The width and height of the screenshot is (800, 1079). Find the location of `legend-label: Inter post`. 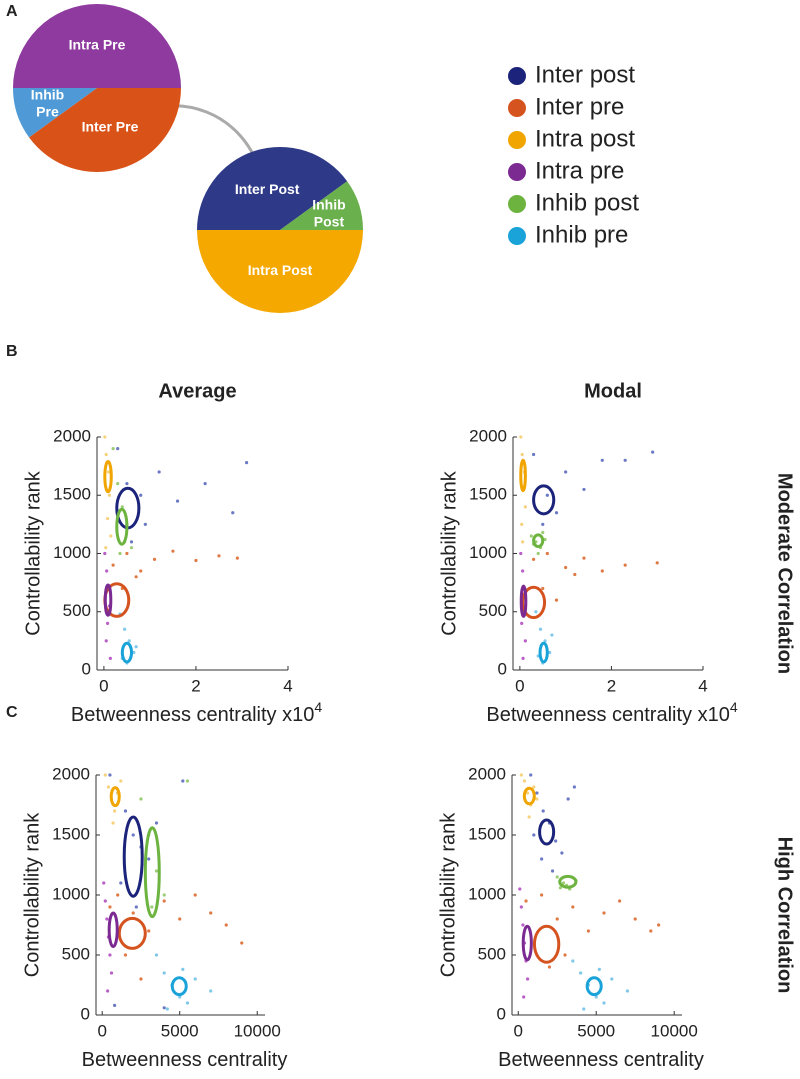

legend-label: Inter post is located at coordinates (585, 74).